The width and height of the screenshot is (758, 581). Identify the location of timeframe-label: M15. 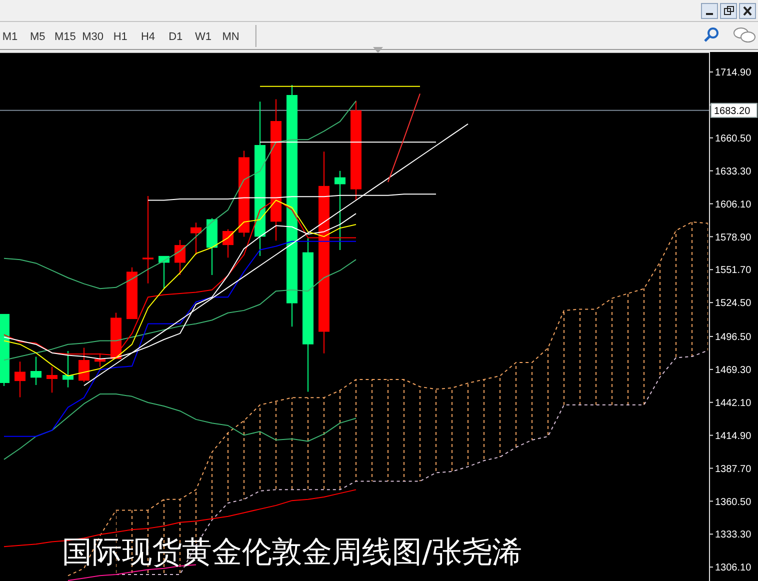
(65, 37).